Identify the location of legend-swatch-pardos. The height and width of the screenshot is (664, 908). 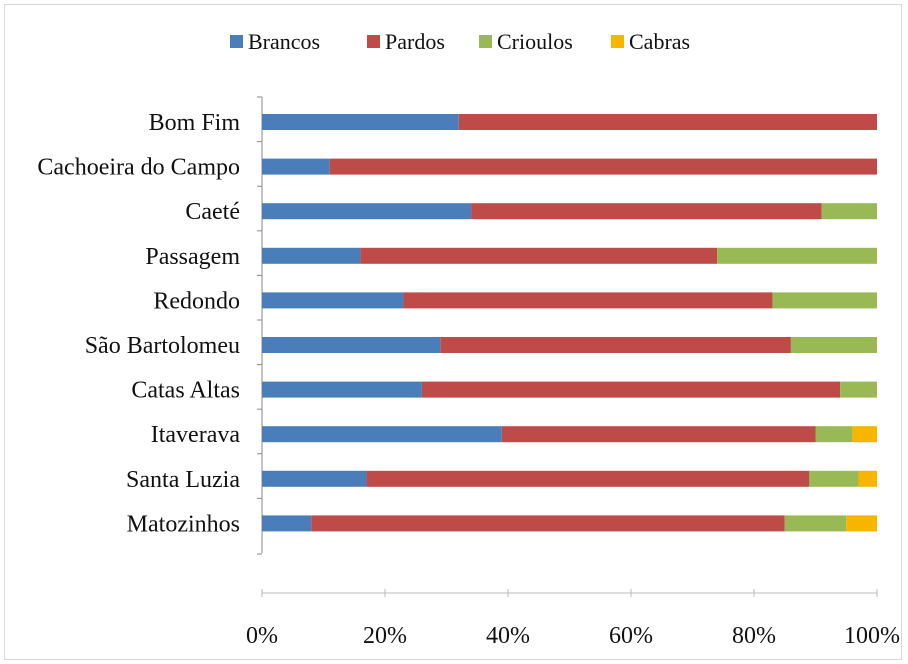
(373, 41).